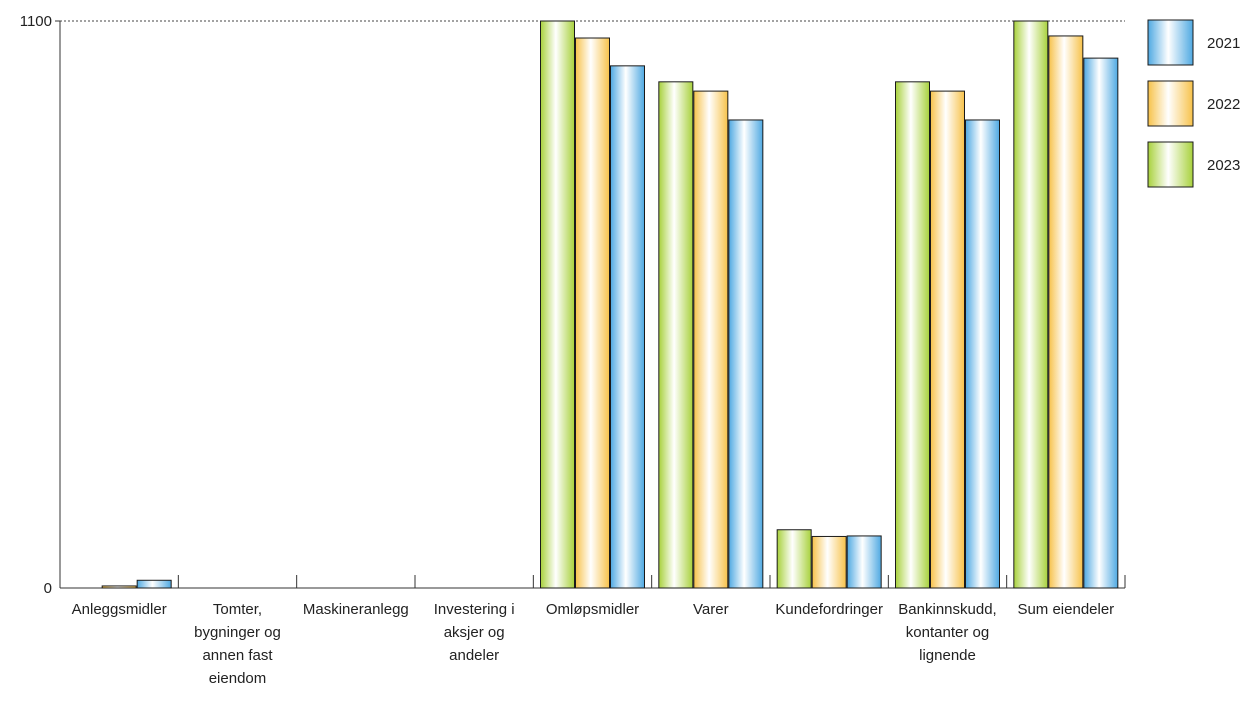  Describe the element at coordinates (1170, 103) in the screenshot. I see `legend-swatch-2022` at that location.